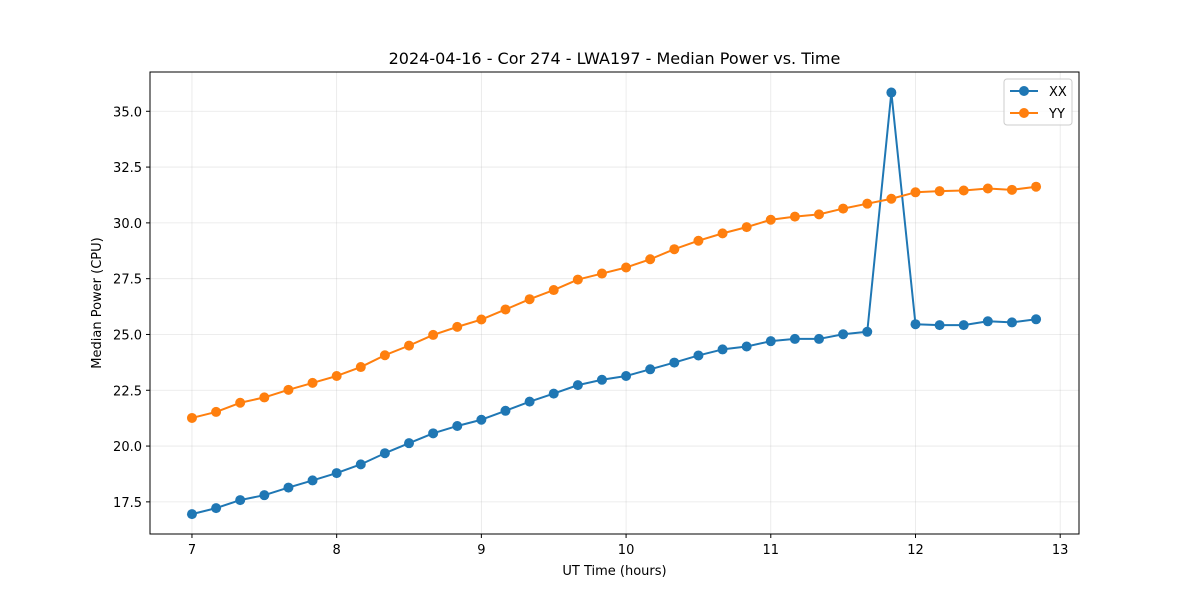  Describe the element at coordinates (127, 391) in the screenshot. I see `y-tick-label: 22.5` at that location.